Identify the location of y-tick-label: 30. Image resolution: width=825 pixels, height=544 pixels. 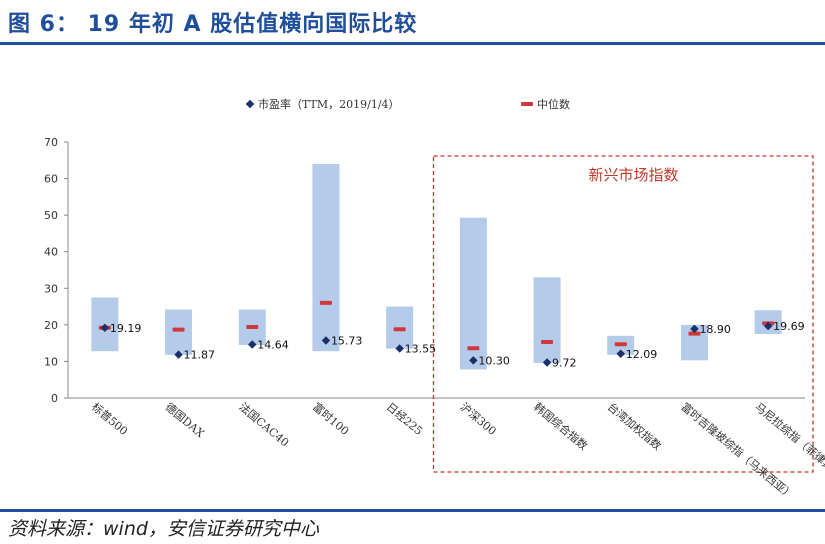
(51, 288).